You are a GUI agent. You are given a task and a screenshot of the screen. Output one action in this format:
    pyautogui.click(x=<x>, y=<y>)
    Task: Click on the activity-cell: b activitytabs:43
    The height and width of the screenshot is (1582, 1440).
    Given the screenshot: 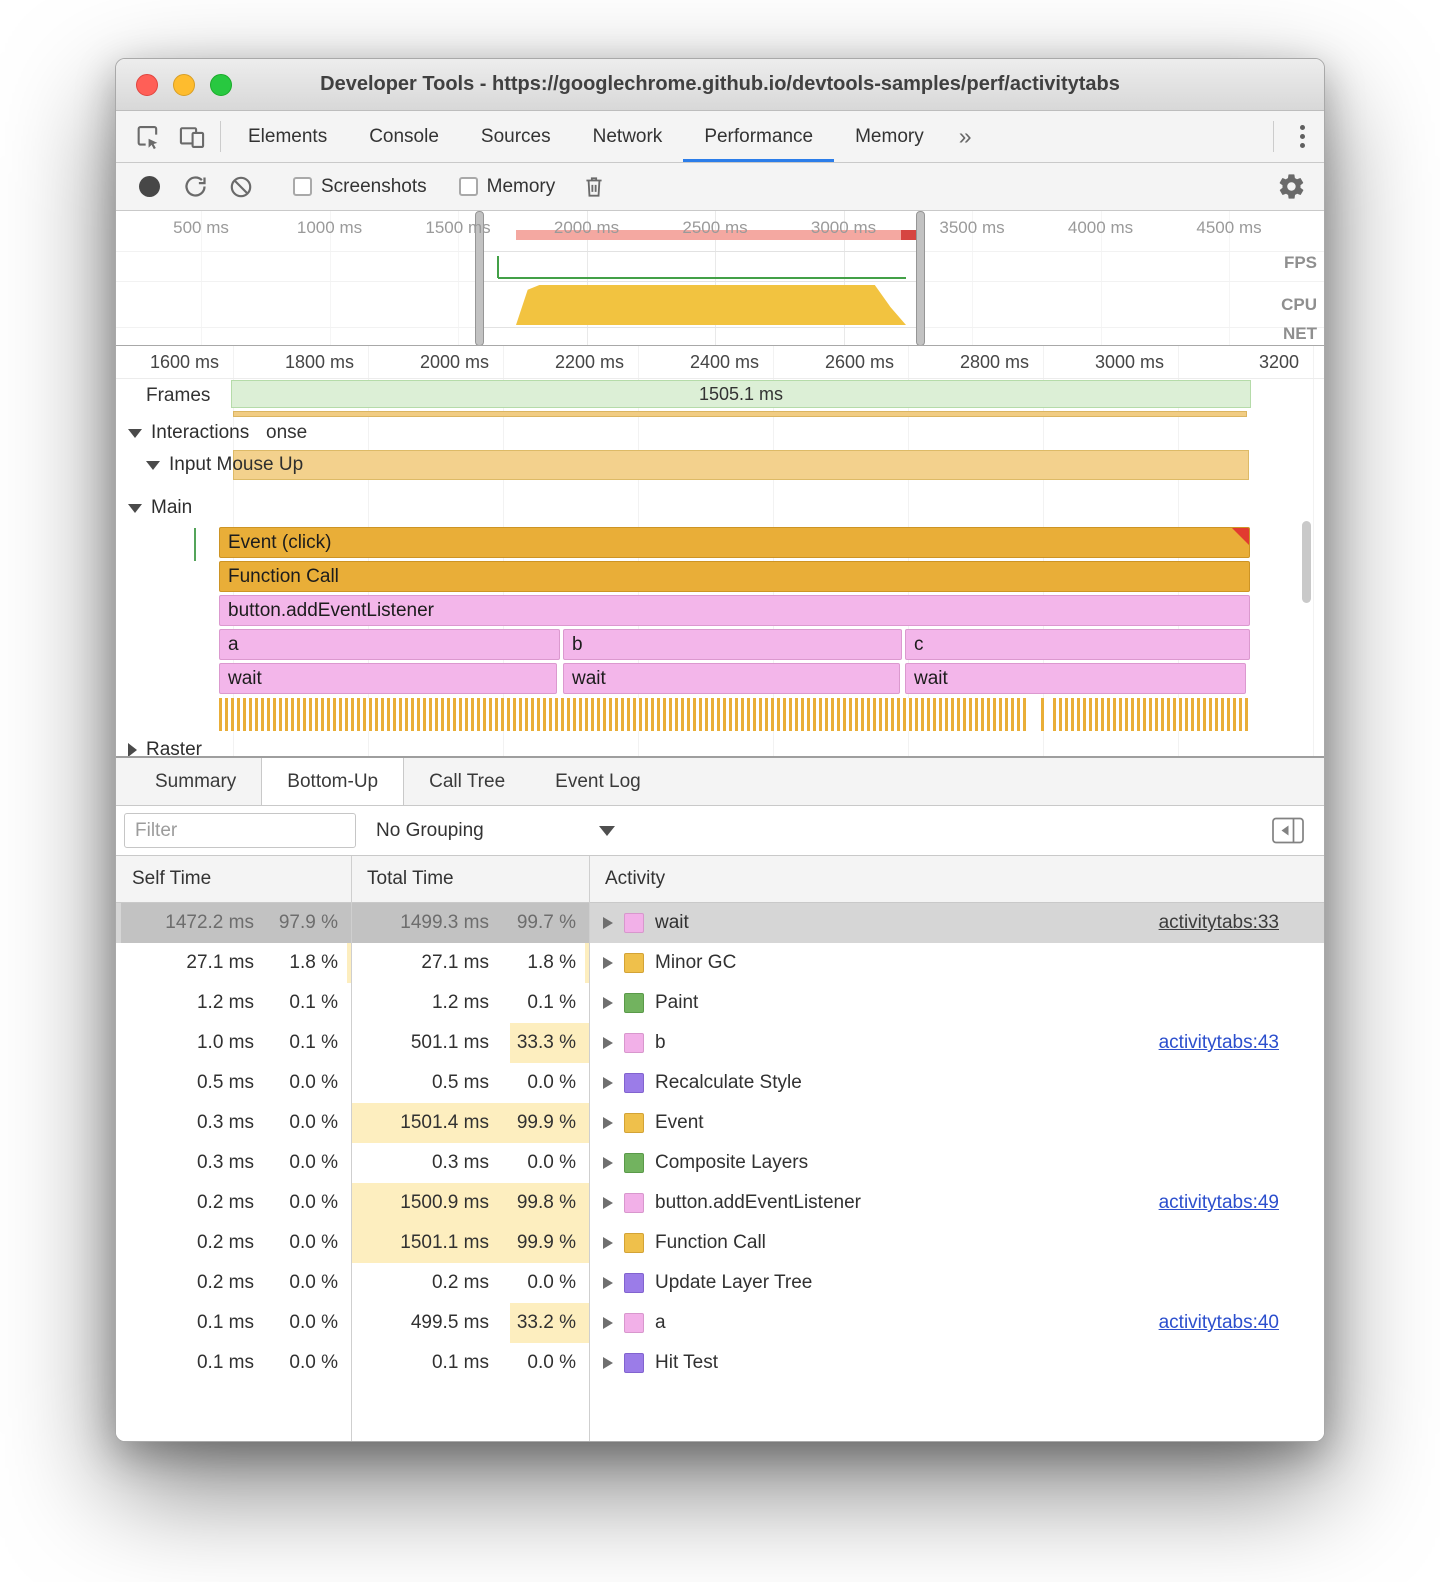 What is the action you would take?
    pyautogui.click(x=956, y=1043)
    